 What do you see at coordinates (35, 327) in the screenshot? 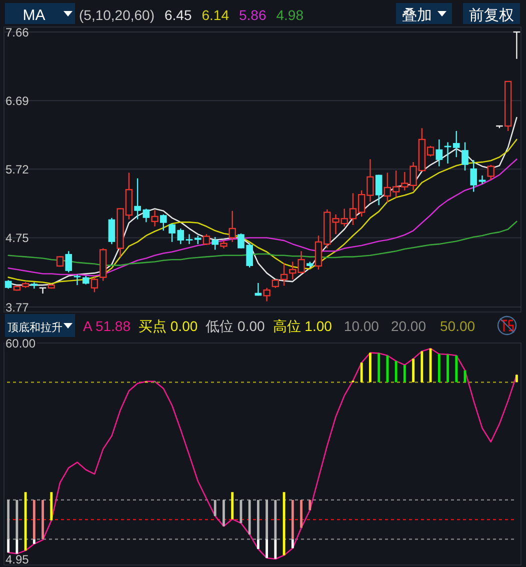
I see `chart-title: 顶底和拉升` at bounding box center [35, 327].